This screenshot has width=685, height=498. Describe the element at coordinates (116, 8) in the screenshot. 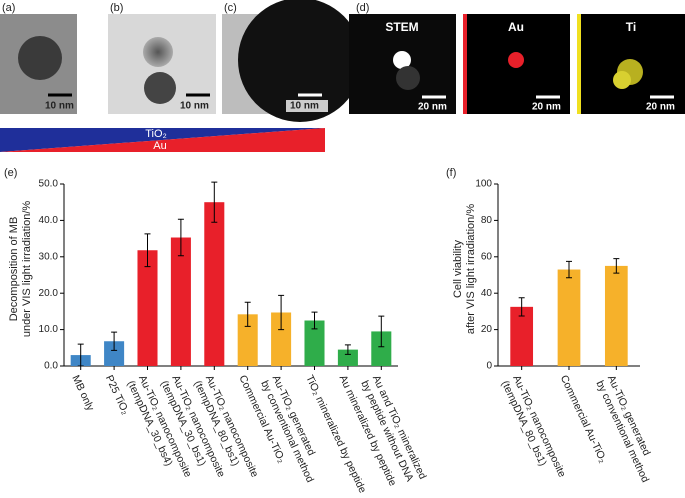

I see `panel-label: (b)` at that location.